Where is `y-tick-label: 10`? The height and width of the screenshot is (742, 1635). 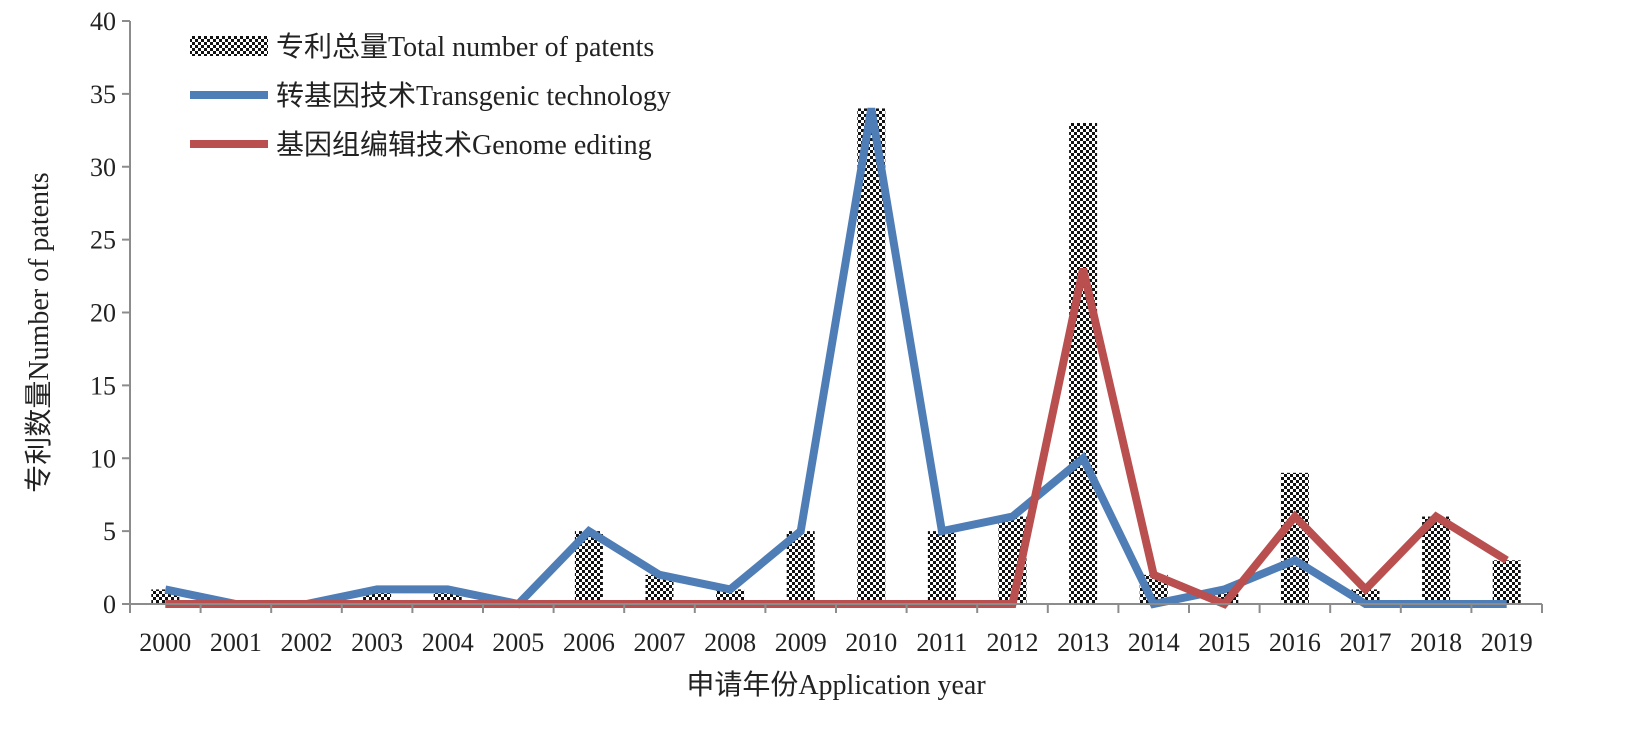 y-tick-label: 10 is located at coordinates (103, 458).